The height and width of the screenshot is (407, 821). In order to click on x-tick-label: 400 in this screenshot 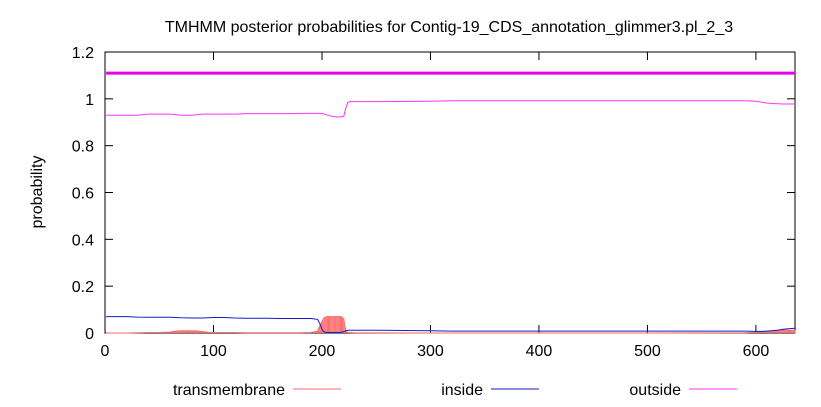, I will do `click(539, 351)`.